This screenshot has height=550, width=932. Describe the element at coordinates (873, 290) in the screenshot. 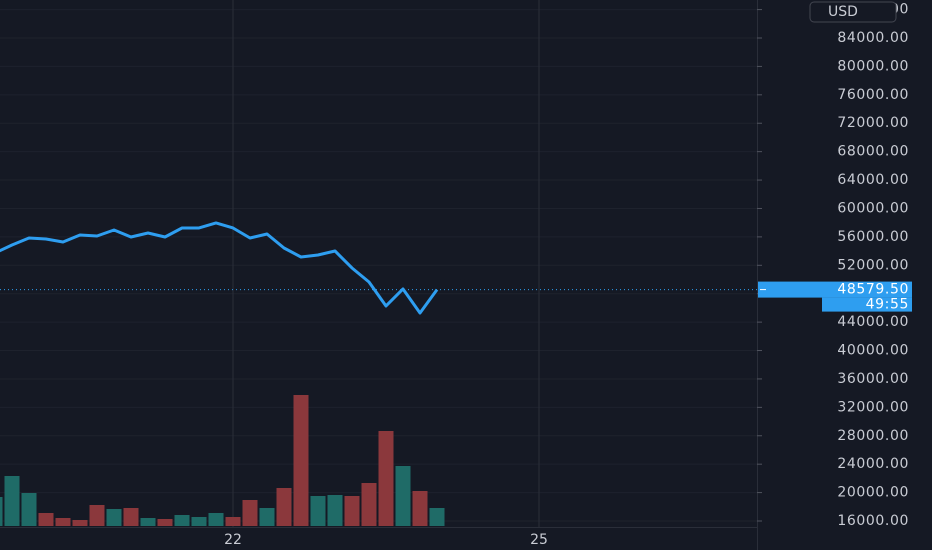

I see `last-price-label: 48579.50` at that location.